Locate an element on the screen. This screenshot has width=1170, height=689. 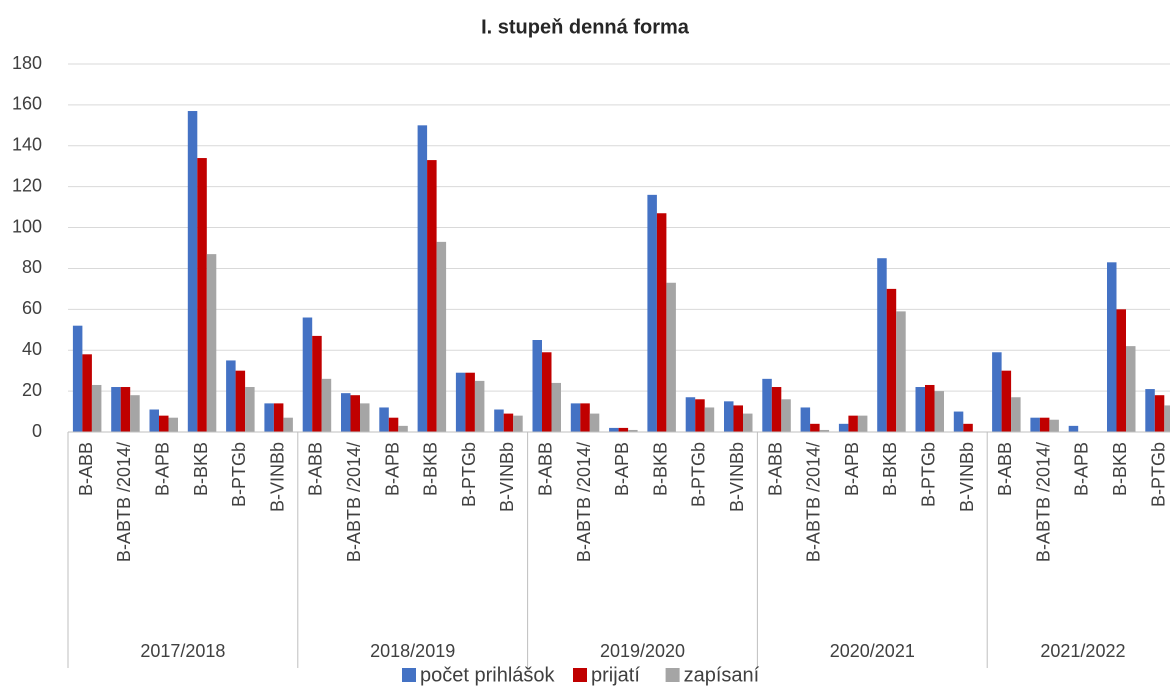
group-label: 2021/2022 is located at coordinates (1082, 651).